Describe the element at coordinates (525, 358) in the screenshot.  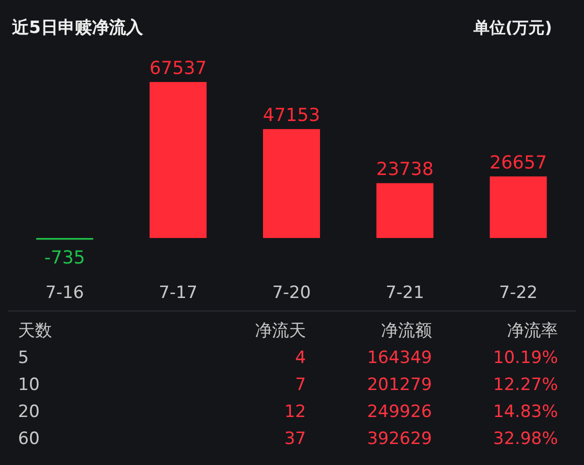
I see `text: 10.19%` at that location.